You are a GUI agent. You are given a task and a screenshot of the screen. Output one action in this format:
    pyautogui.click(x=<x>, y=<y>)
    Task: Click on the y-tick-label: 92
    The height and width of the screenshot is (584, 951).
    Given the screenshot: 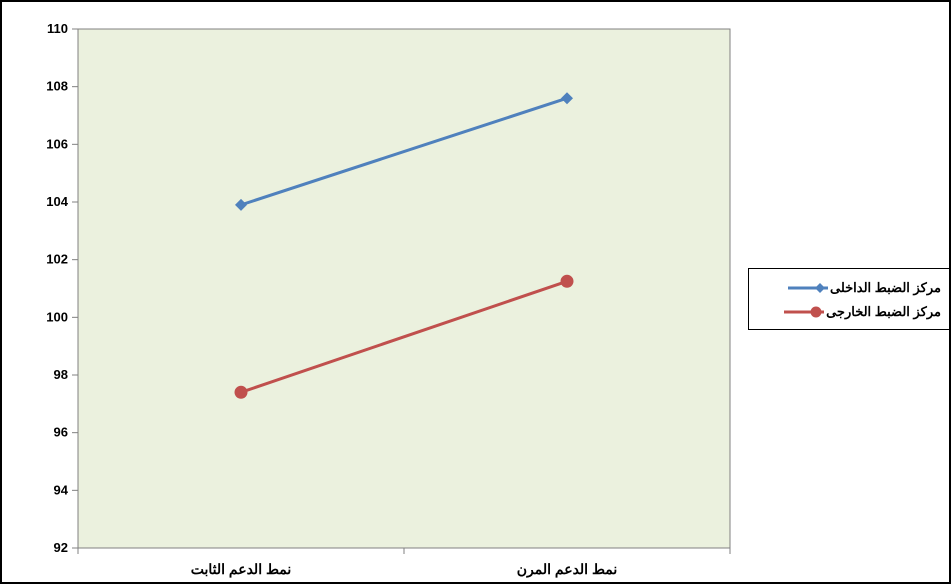 What is the action you would take?
    pyautogui.click(x=61, y=547)
    